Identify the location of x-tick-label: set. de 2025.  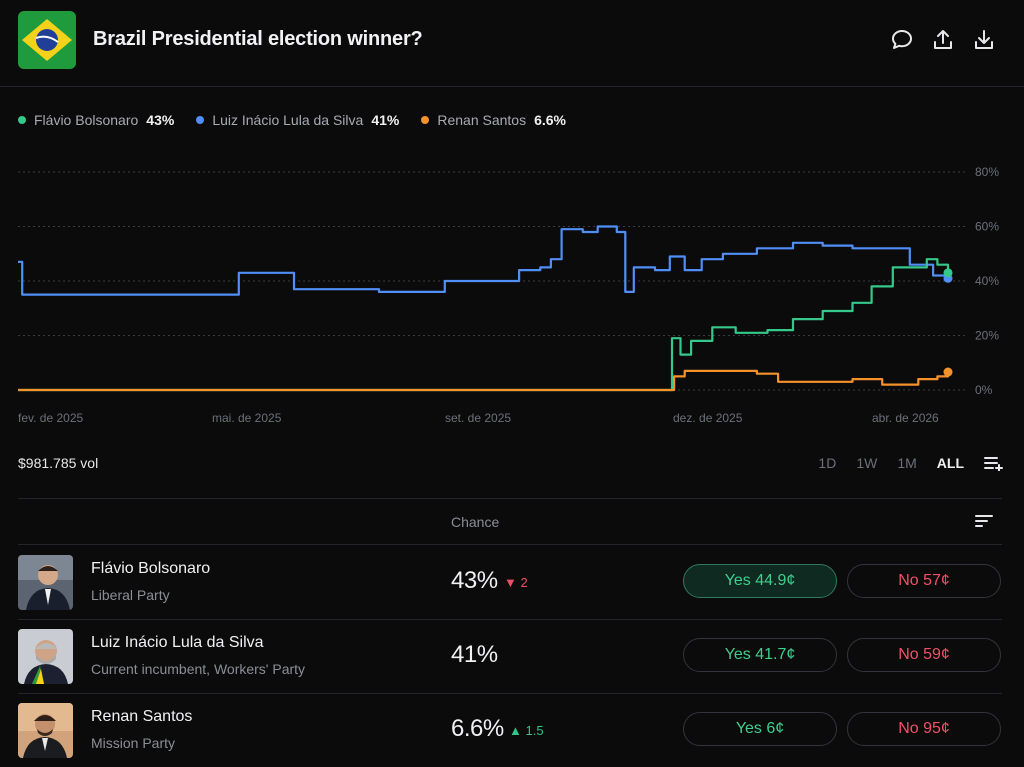
(478, 418).